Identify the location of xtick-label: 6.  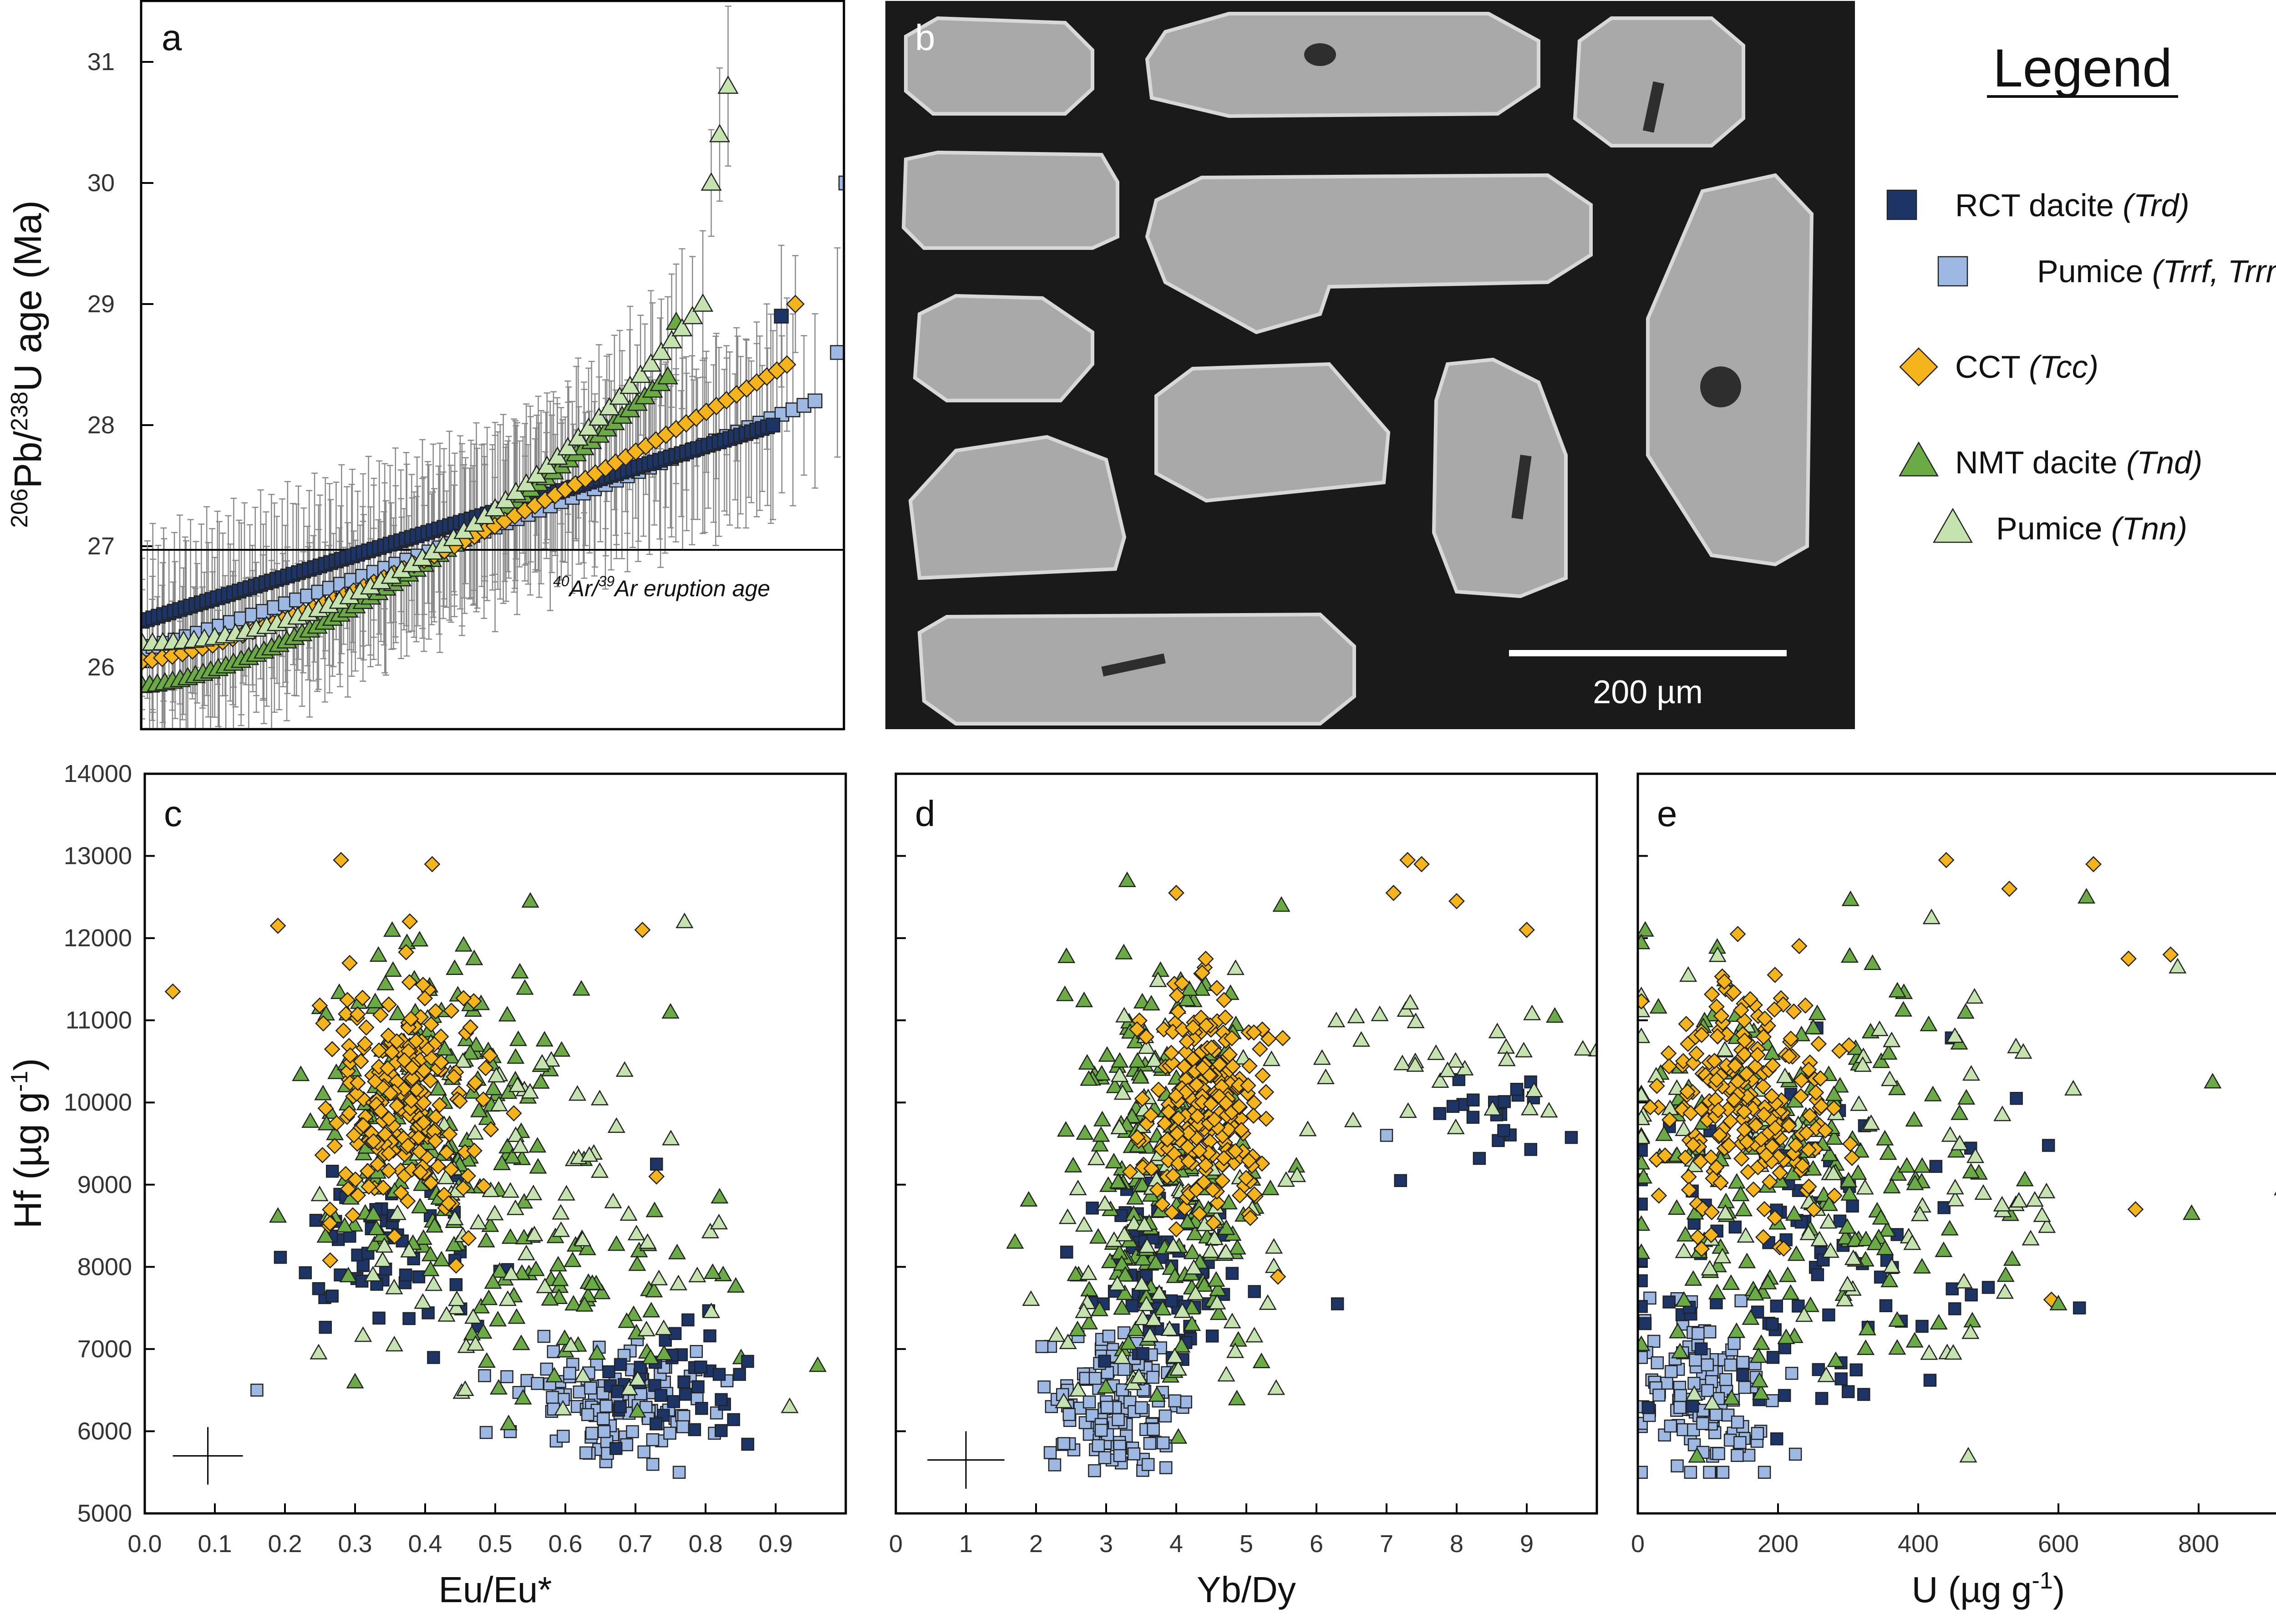
(1316, 1544).